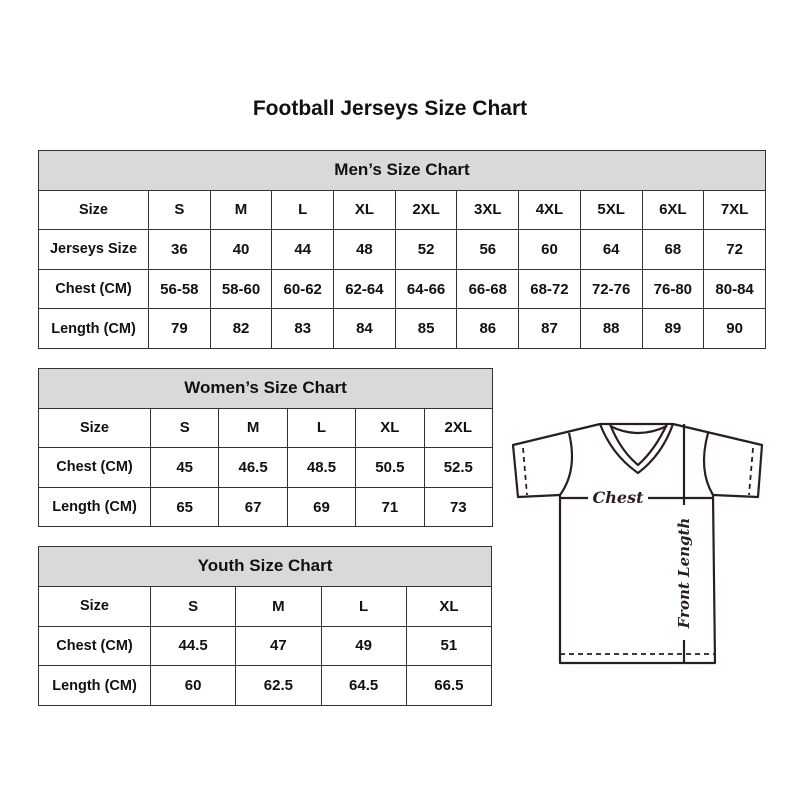  What do you see at coordinates (458, 467) in the screenshot?
I see `table-cell: 52.5` at bounding box center [458, 467].